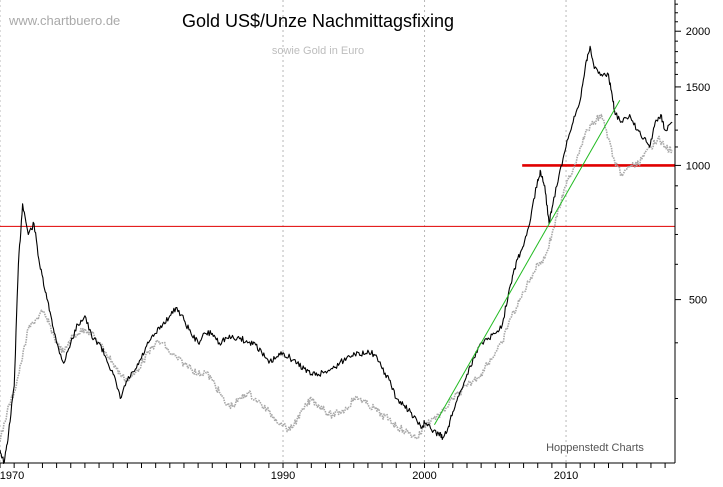 Image resolution: width=723 pixels, height=487 pixels. I want to click on y-axis: 500 1000 1500 2000, so click(692, 201).